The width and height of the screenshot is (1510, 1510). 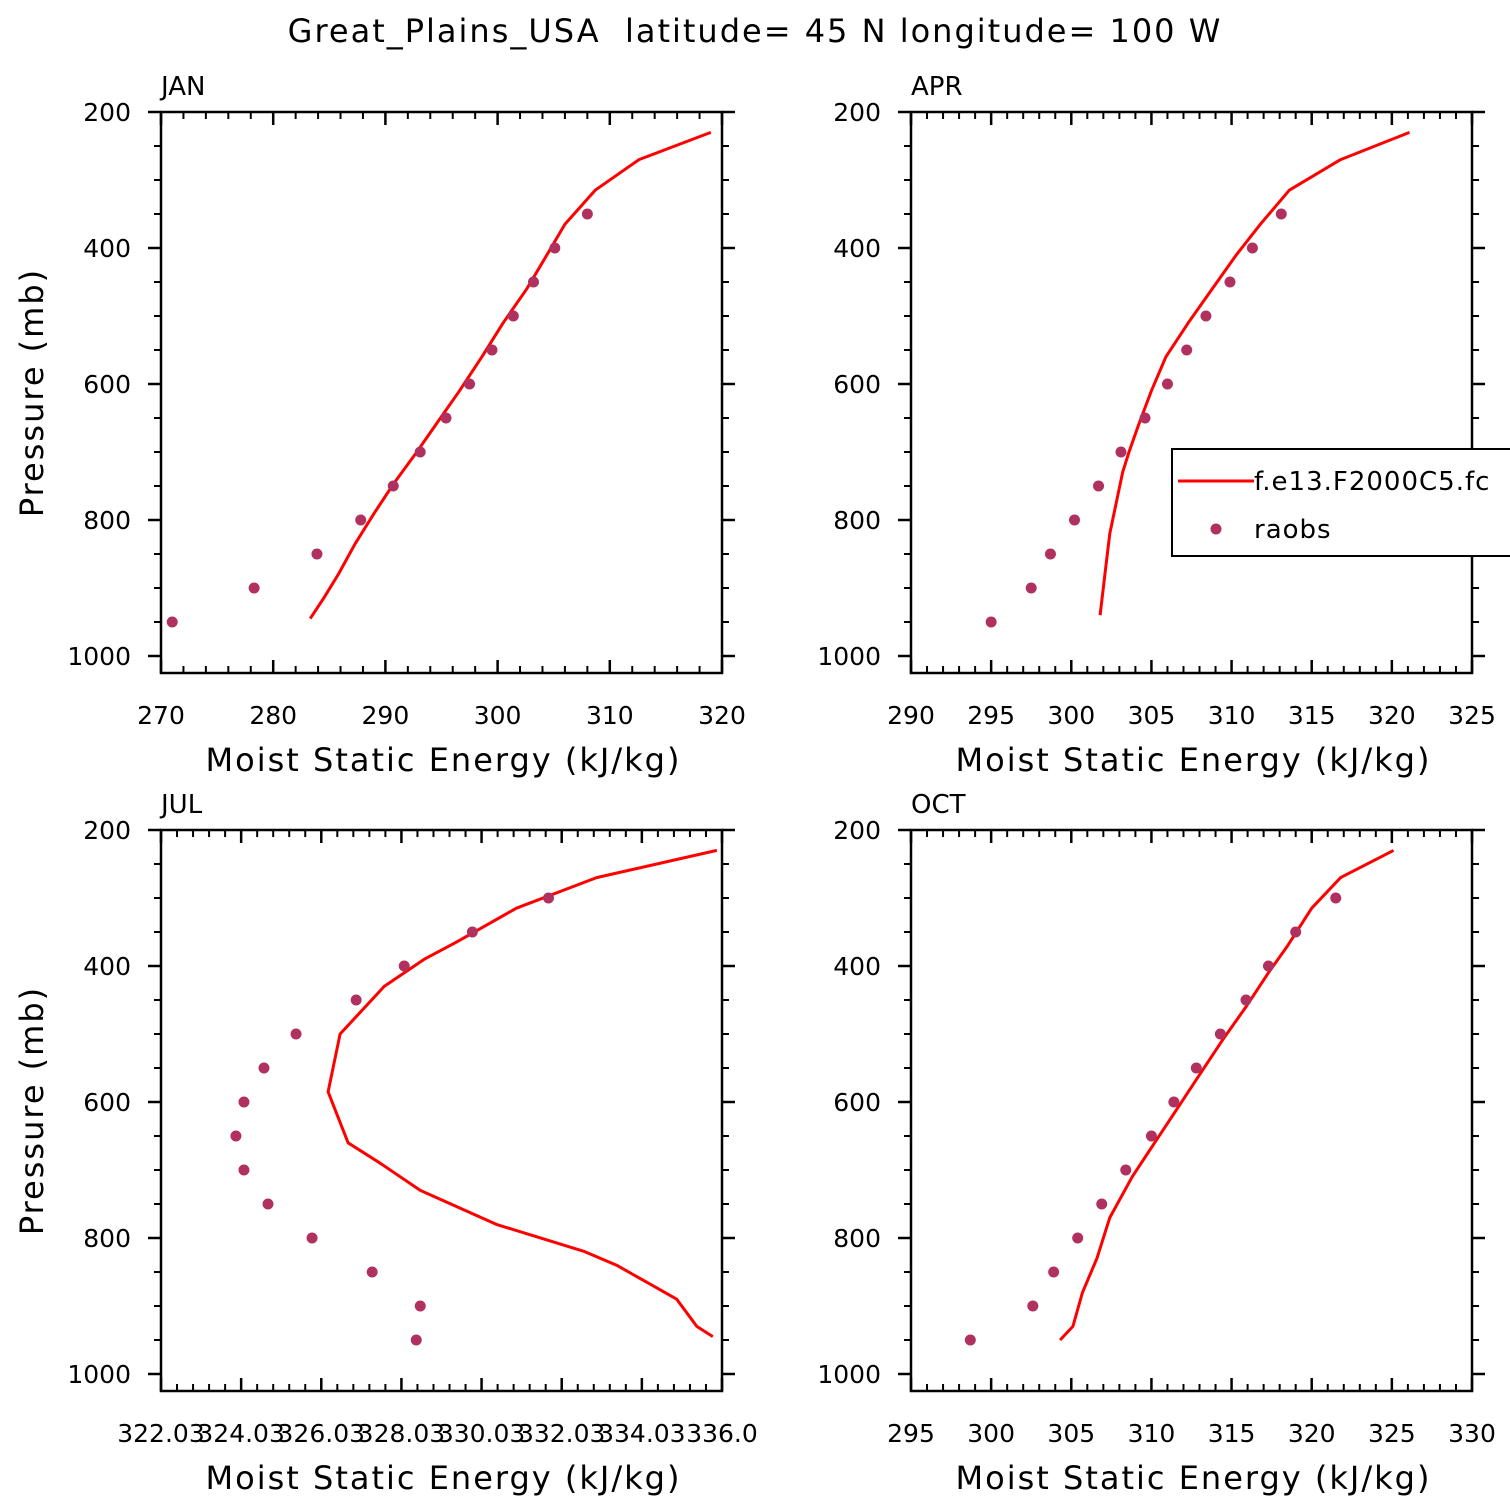 What do you see at coordinates (401, 1433) in the screenshot?
I see `x-tick-label: 328.03` at bounding box center [401, 1433].